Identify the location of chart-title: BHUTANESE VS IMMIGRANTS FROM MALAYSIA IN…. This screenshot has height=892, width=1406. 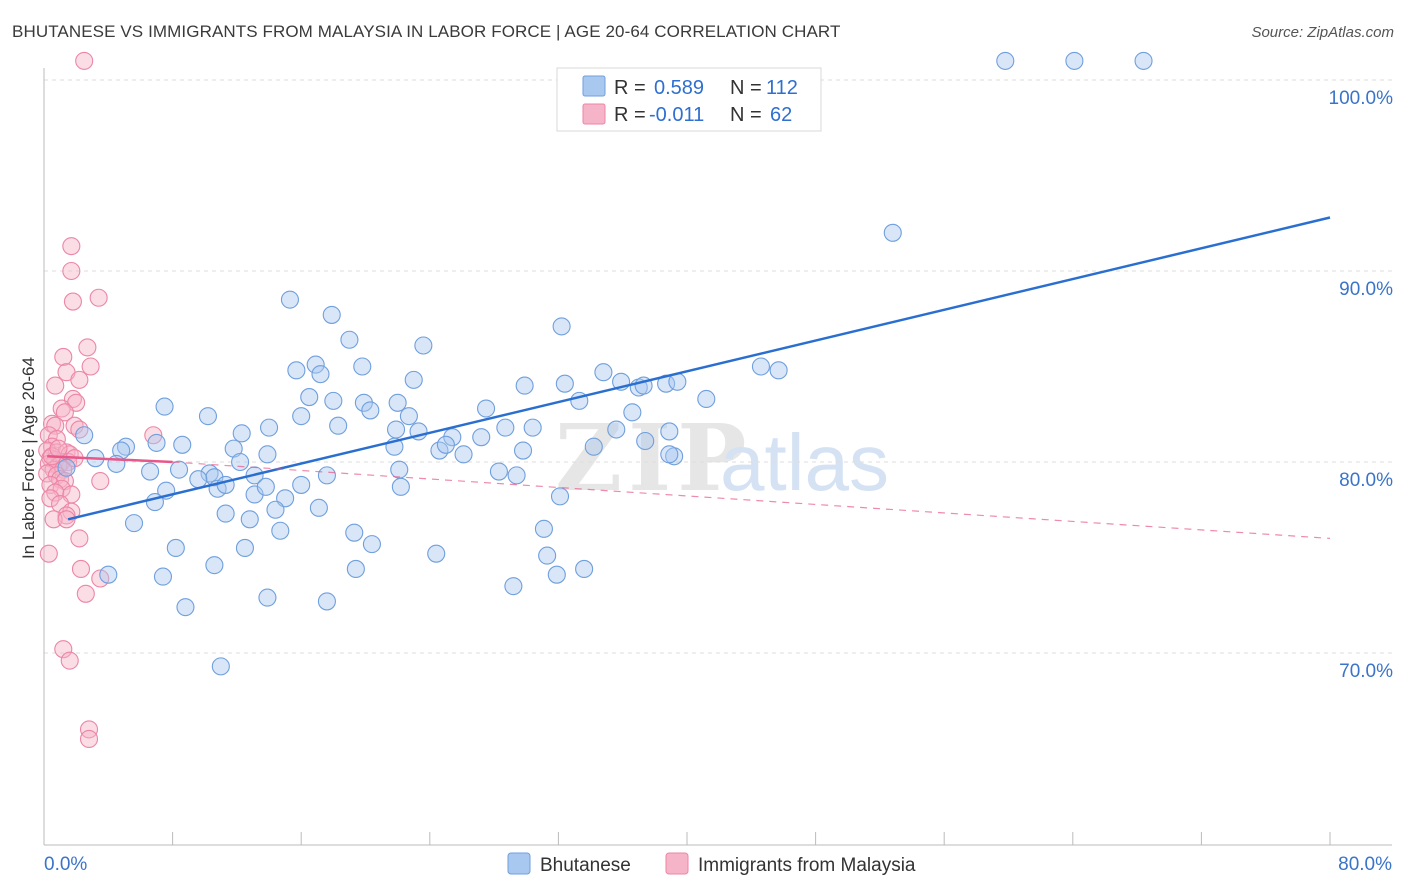
(426, 31).